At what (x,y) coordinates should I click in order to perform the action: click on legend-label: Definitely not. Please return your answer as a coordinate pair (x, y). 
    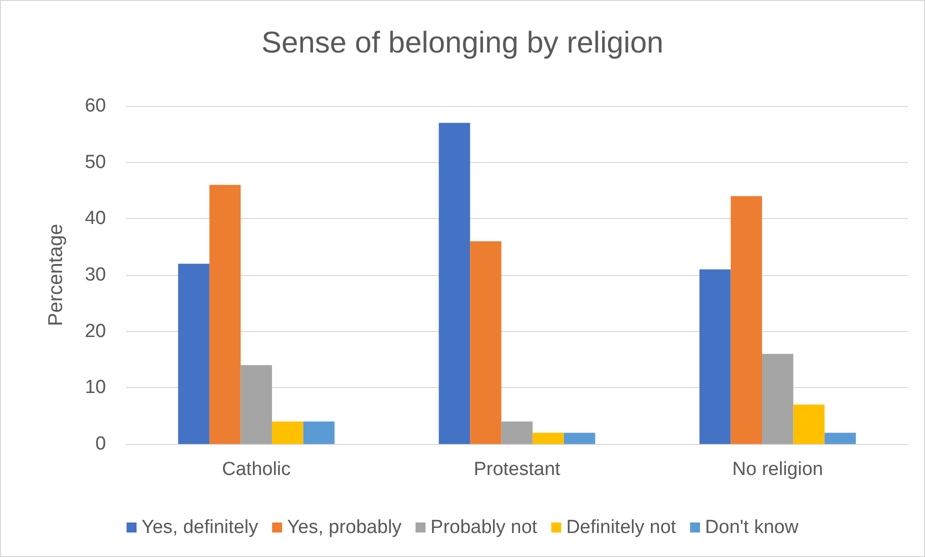
    Looking at the image, I should click on (621, 527).